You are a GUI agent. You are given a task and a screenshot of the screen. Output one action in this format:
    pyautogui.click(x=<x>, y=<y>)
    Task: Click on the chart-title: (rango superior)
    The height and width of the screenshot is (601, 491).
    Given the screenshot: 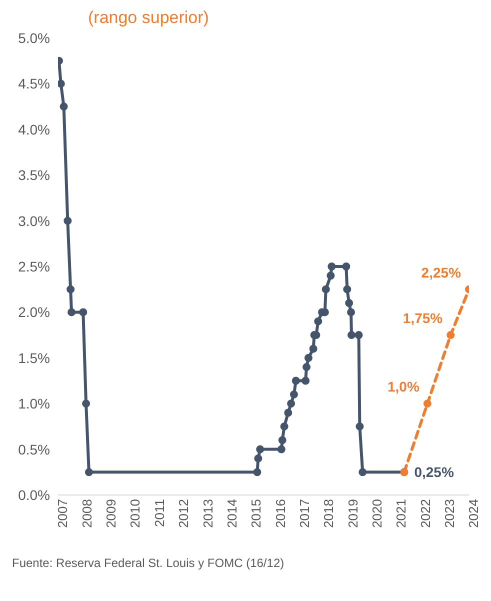 What is the action you would take?
    pyautogui.click(x=149, y=18)
    